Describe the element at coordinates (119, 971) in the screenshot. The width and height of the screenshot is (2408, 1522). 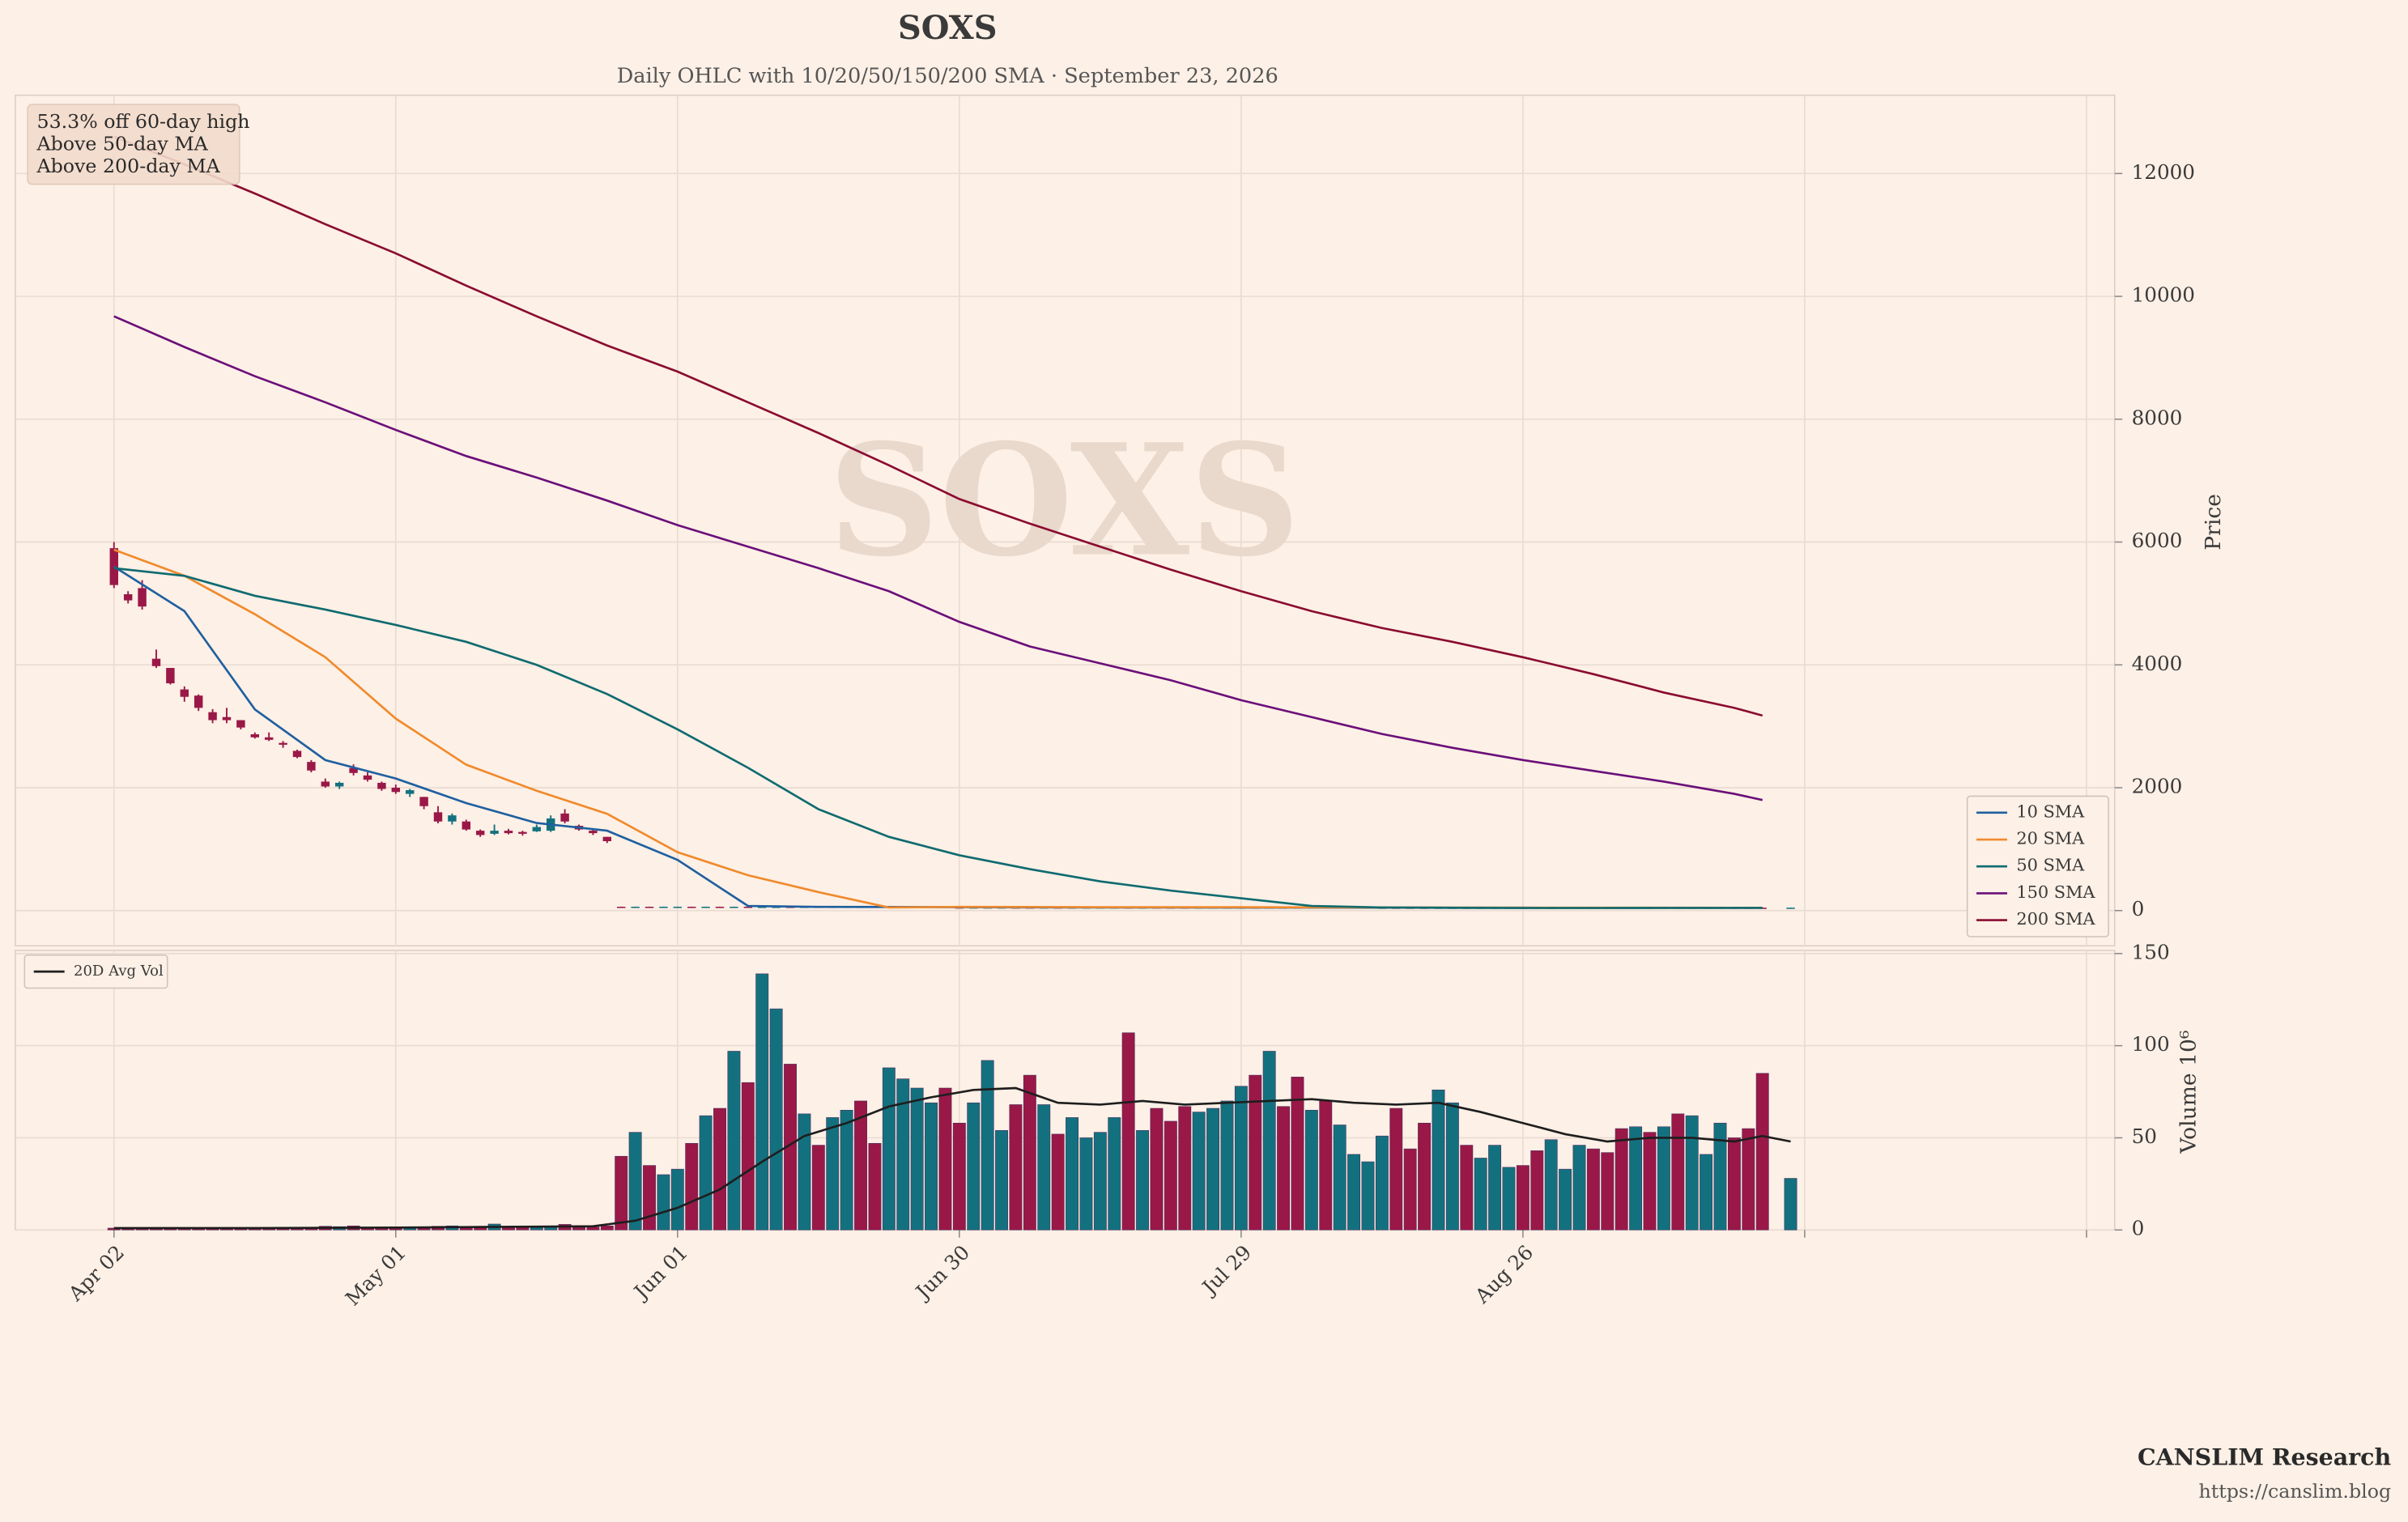
I see `legend-label: 20D Avg Vol` at that location.